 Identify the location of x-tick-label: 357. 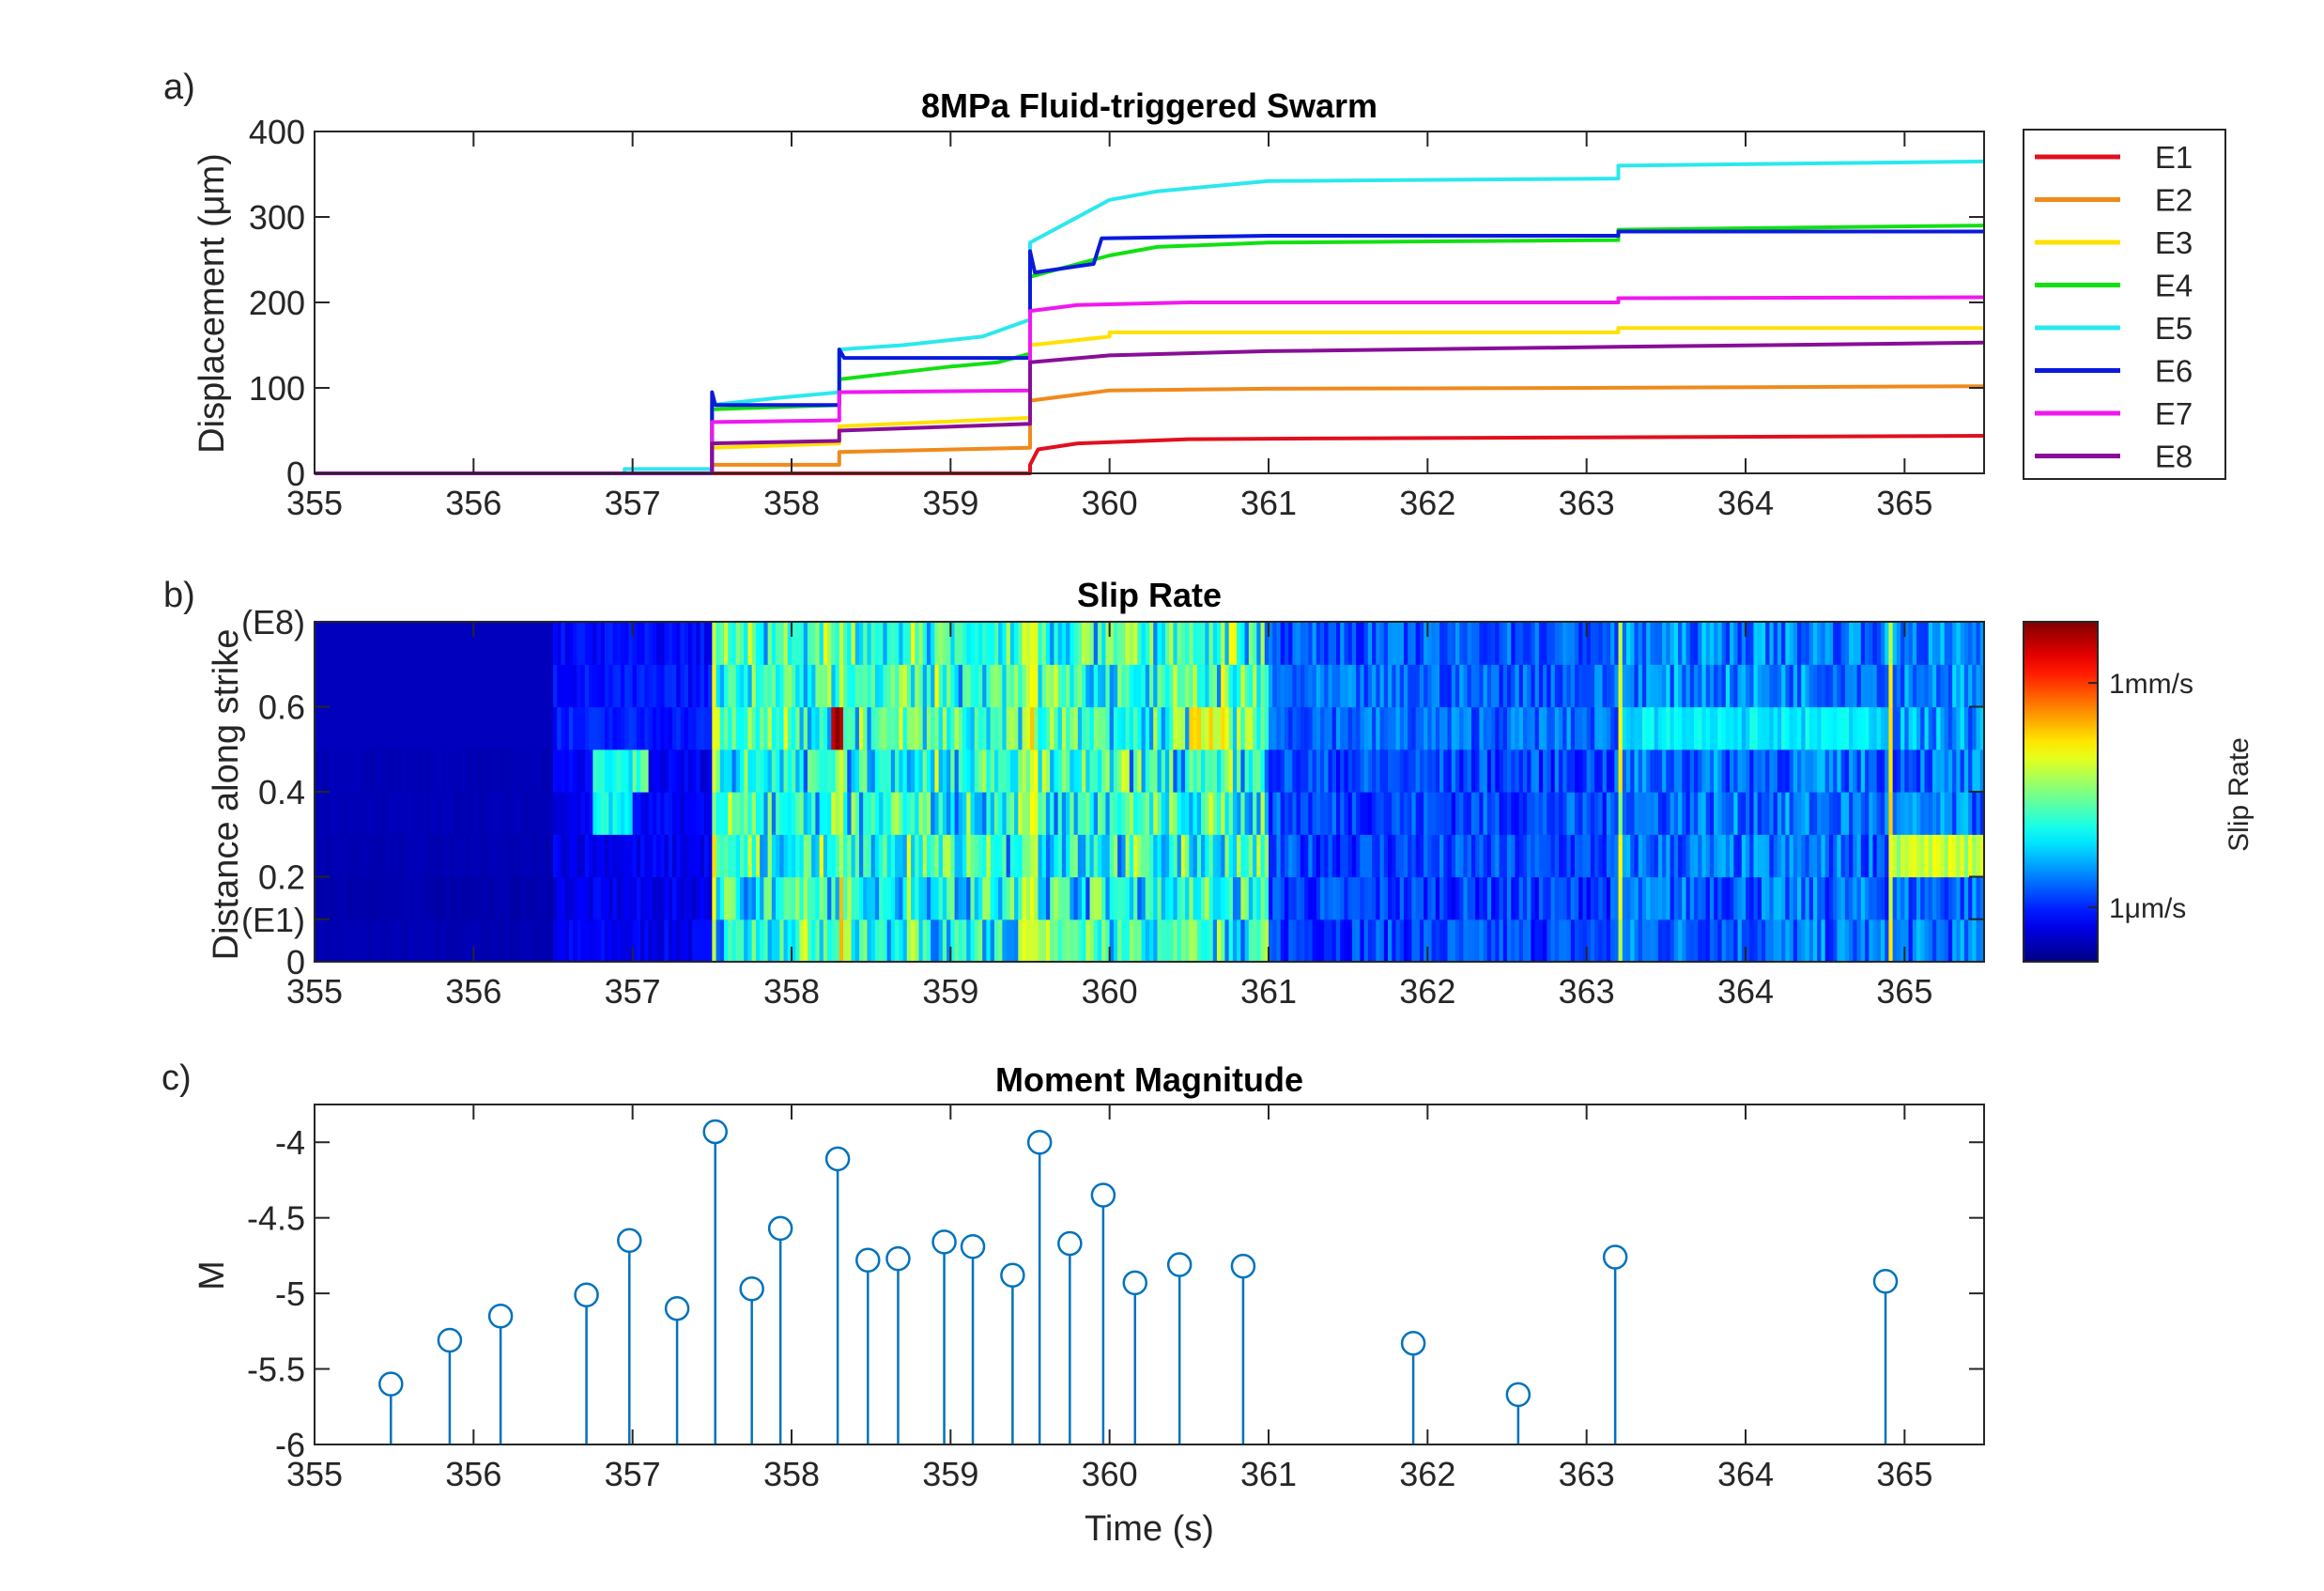
(633, 1474).